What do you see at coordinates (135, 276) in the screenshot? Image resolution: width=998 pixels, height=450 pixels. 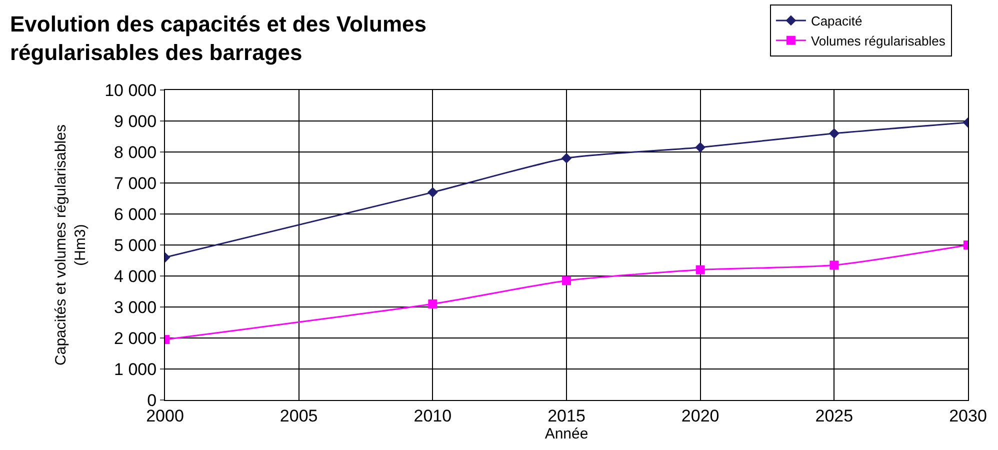 I see `y-tick-label: 4 000` at bounding box center [135, 276].